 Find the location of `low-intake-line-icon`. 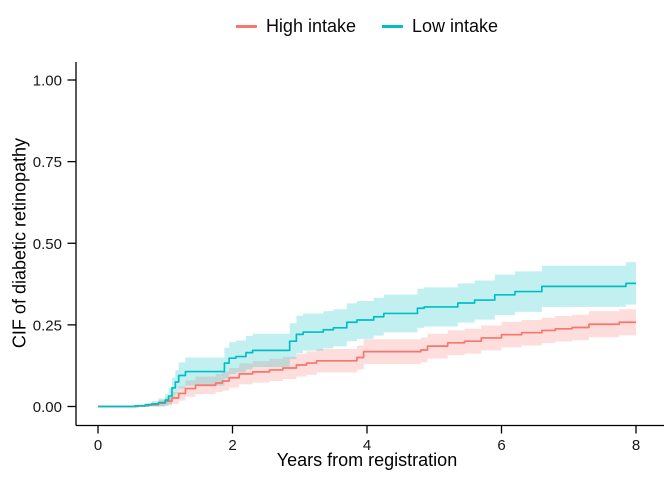

low-intake-line-icon is located at coordinates (392, 26).